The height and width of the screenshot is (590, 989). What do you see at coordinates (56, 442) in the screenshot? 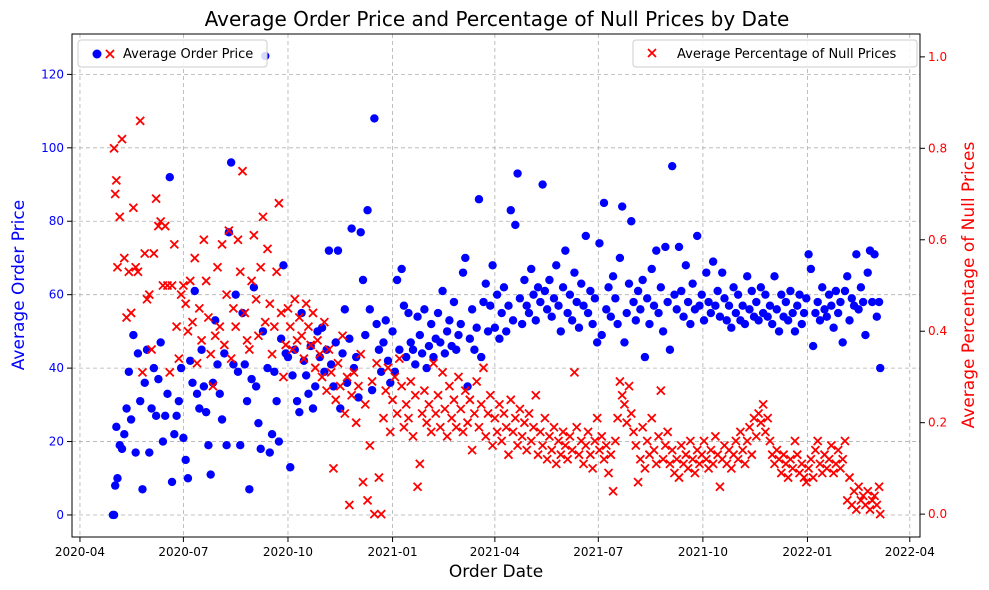
I see `y-left-tick-label: 20` at bounding box center [56, 442].